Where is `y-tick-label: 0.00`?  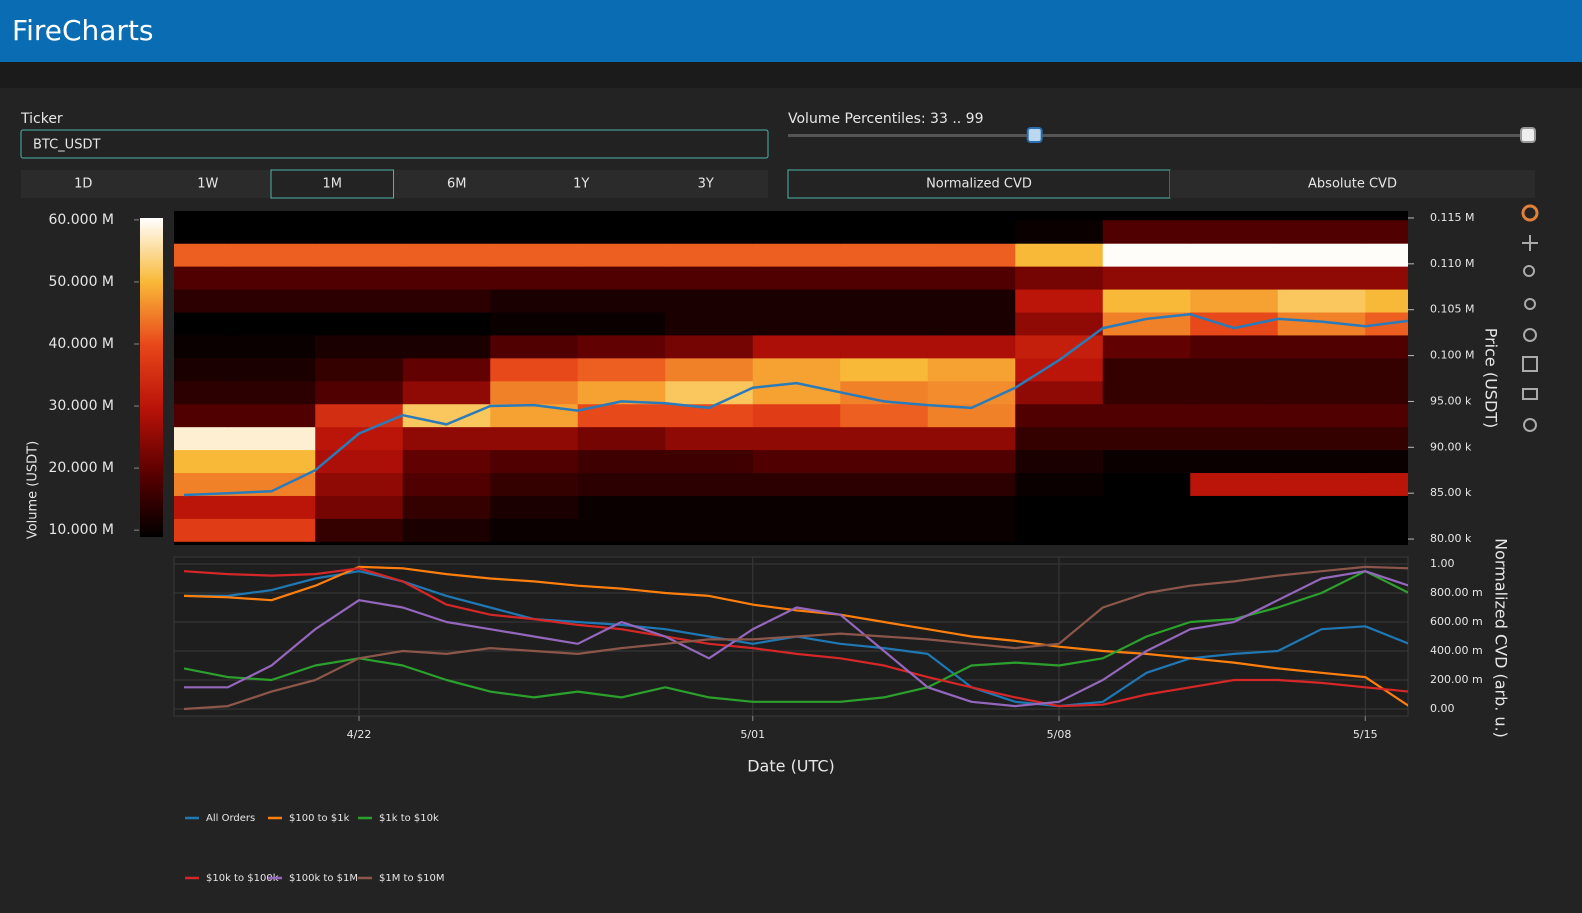
y-tick-label: 0.00 is located at coordinates (1442, 708).